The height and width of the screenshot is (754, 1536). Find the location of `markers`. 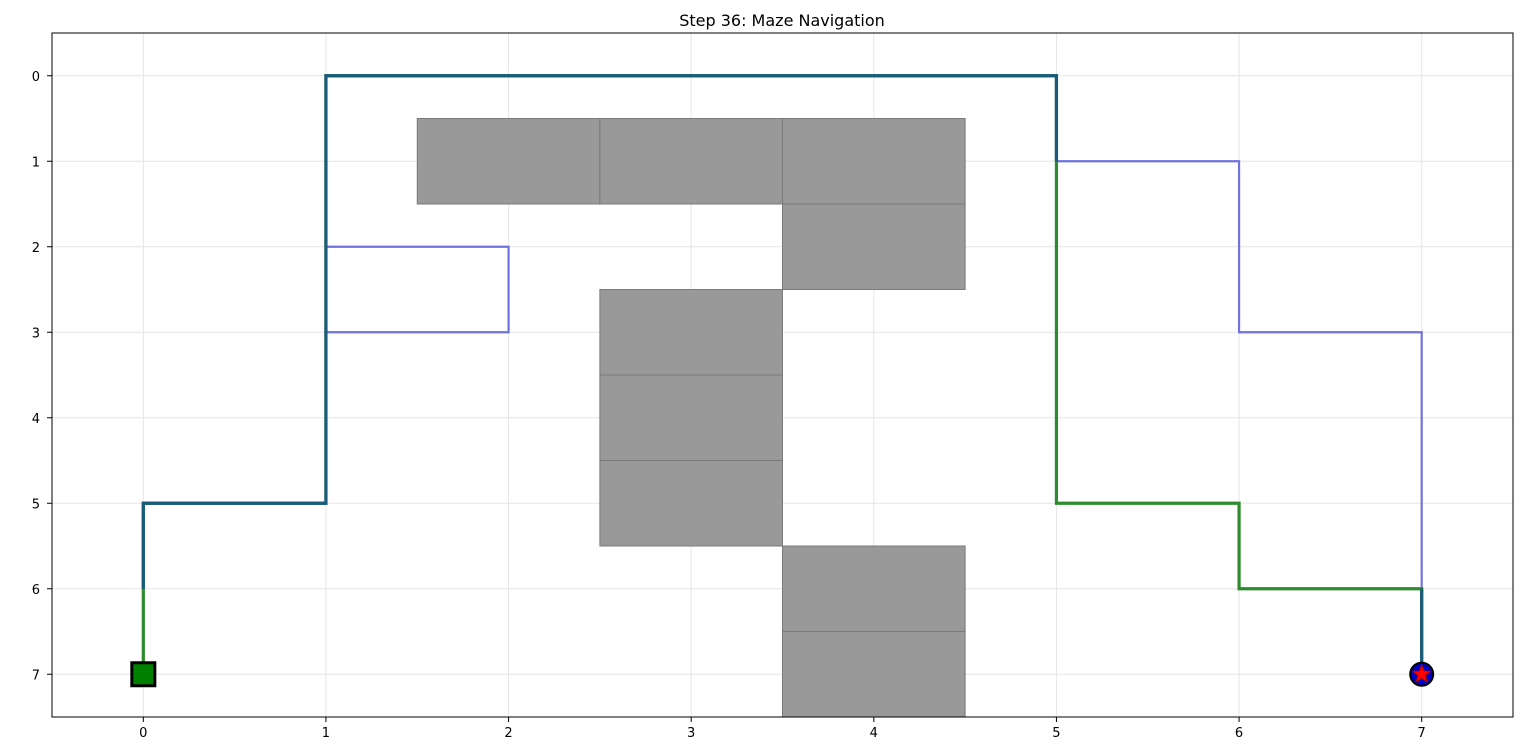

markers is located at coordinates (782, 674).